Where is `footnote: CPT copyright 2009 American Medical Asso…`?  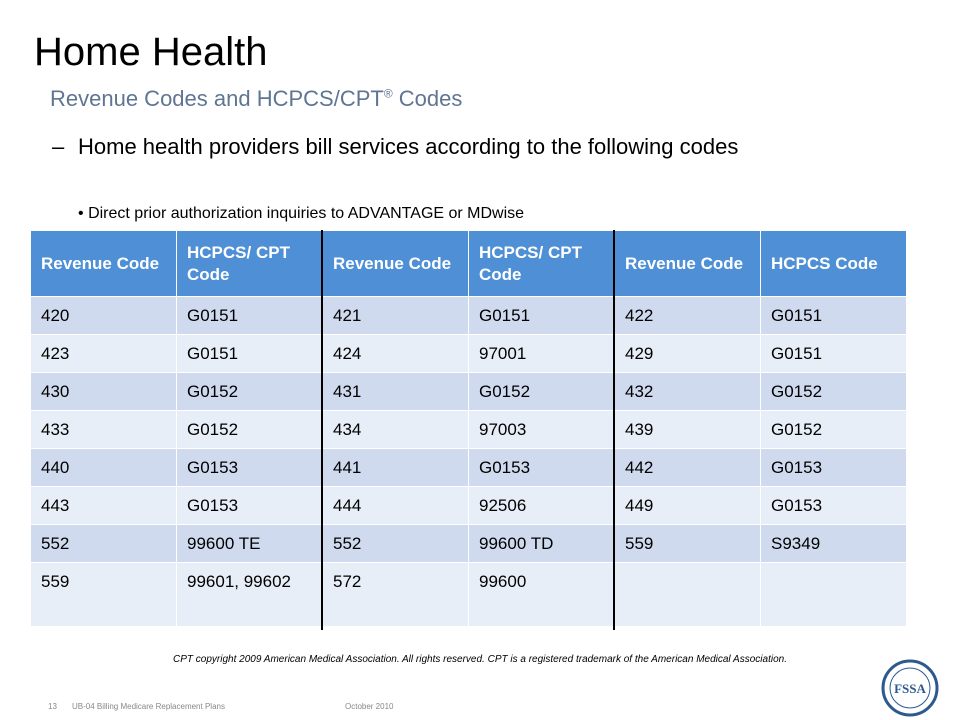 footnote: CPT copyright 2009 American Medical Asso… is located at coordinates (480, 659).